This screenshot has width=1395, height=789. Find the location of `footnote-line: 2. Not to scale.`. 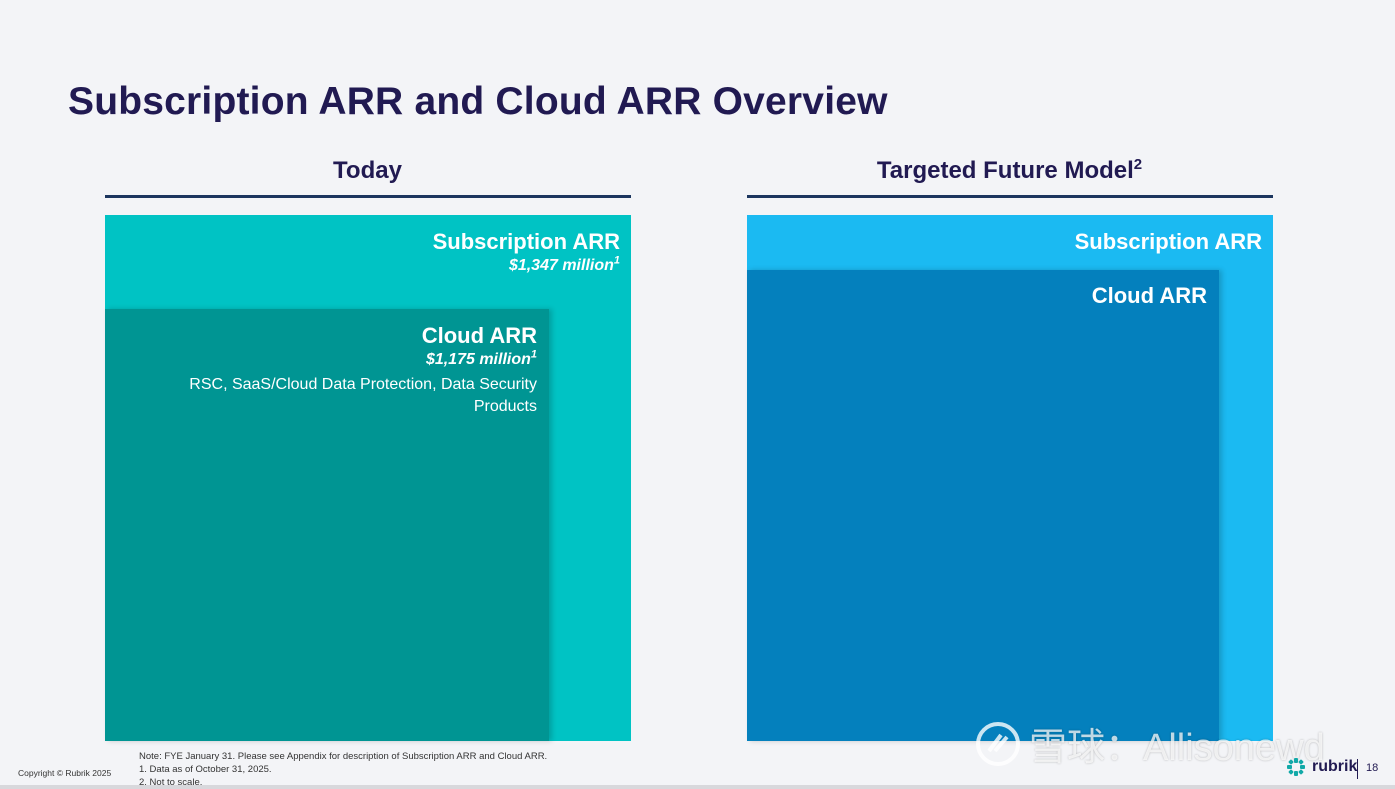

footnote-line: 2. Not to scale. is located at coordinates (171, 782).